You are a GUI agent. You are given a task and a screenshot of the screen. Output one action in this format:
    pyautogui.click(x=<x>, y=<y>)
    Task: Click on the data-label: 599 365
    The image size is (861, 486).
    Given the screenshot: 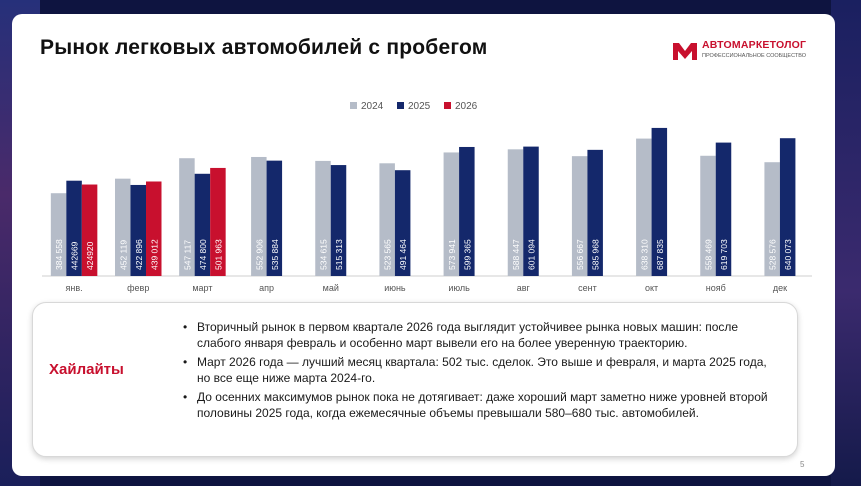 What is the action you would take?
    pyautogui.click(x=467, y=254)
    